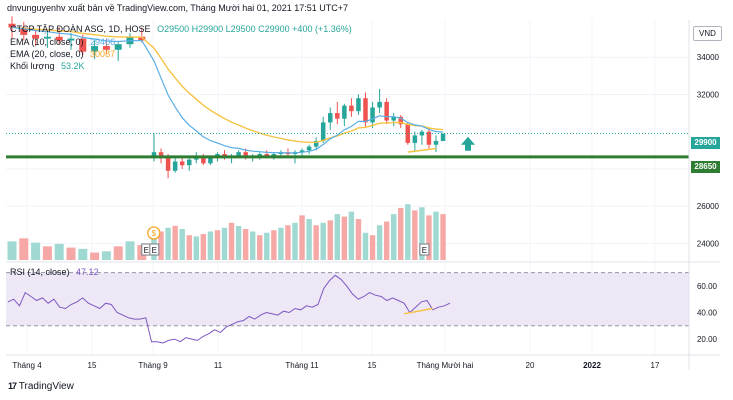  Describe the element at coordinates (46, 386) in the screenshot. I see `tv-brand-text: TradingView` at that location.